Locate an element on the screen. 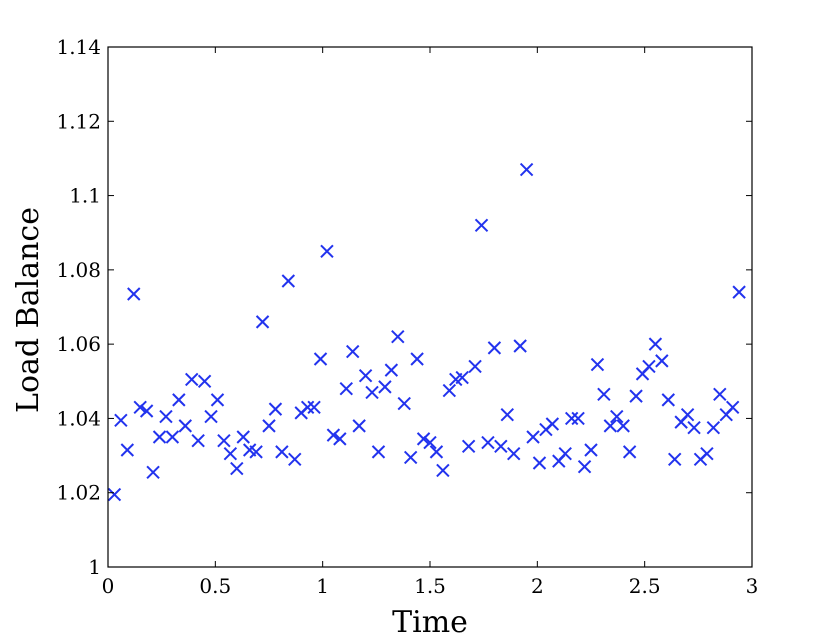 The width and height of the screenshot is (830, 641). y-axis-label: Load Balance is located at coordinates (28, 310).